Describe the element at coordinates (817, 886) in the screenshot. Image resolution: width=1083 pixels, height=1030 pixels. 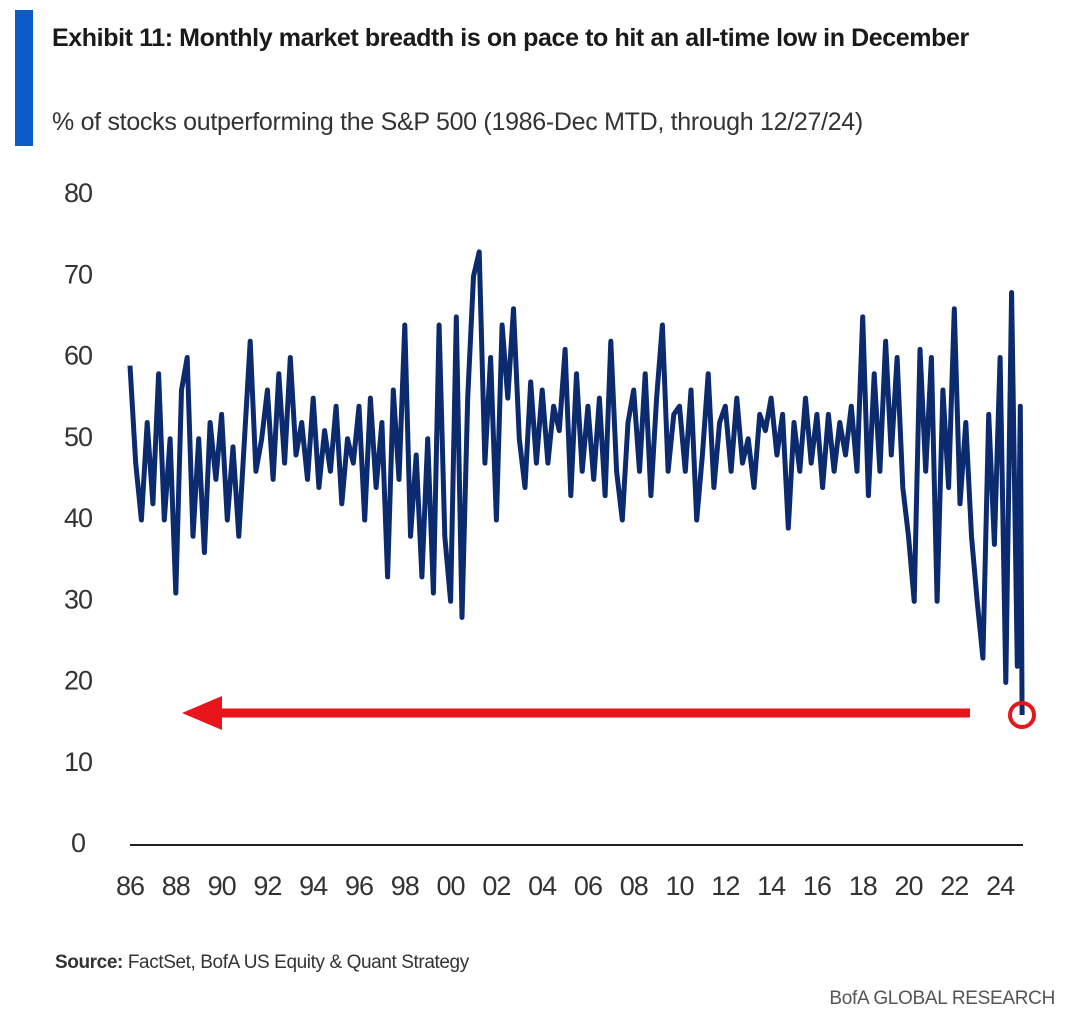
I see `x-tick-label: 16` at that location.